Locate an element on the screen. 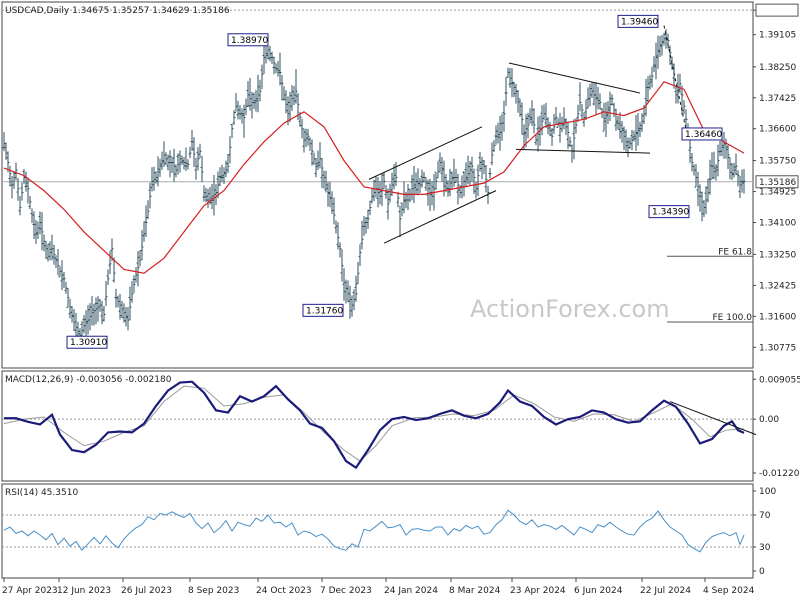 The height and width of the screenshot is (600, 800). price-y-tick-label: 1.38250 is located at coordinates (777, 68).